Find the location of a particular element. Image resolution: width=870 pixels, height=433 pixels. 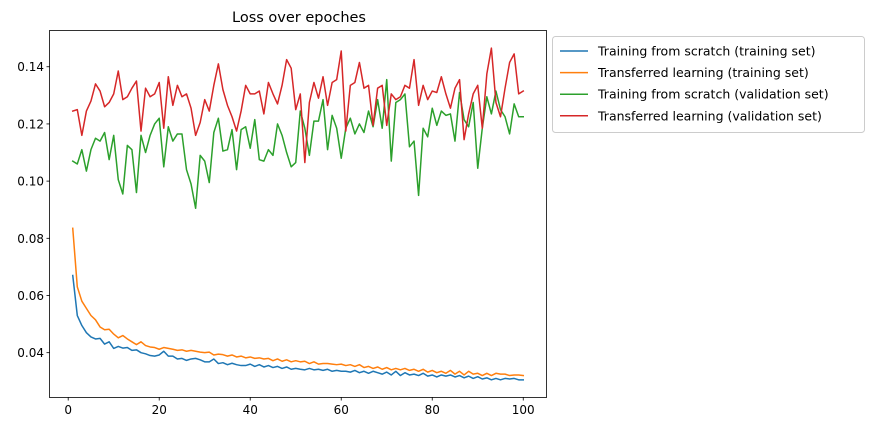

y-tick-label: 0.10 is located at coordinates (30, 182).